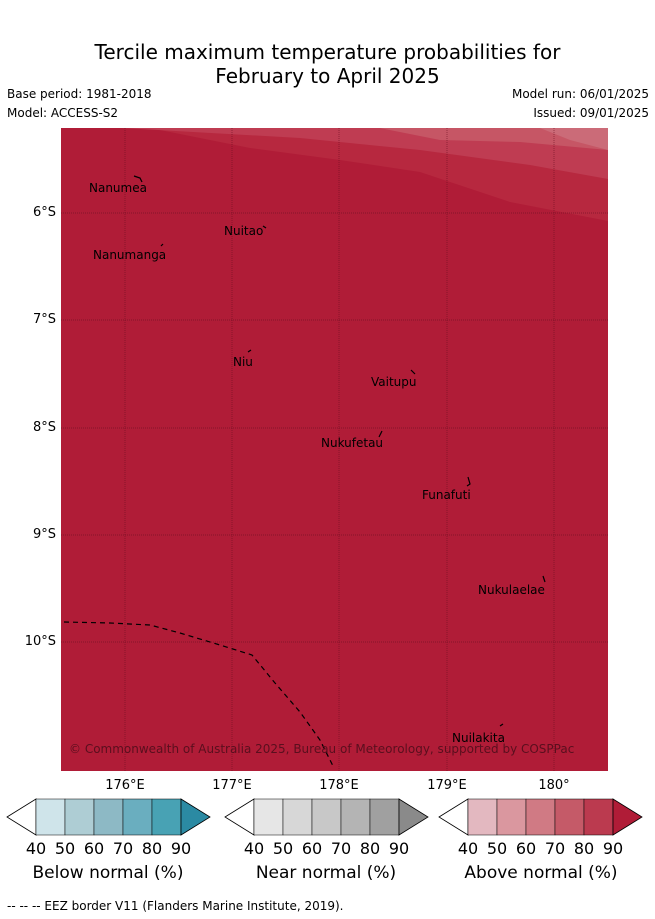  Describe the element at coordinates (544, 579) in the screenshot. I see `nukulaelae-outline` at that location.